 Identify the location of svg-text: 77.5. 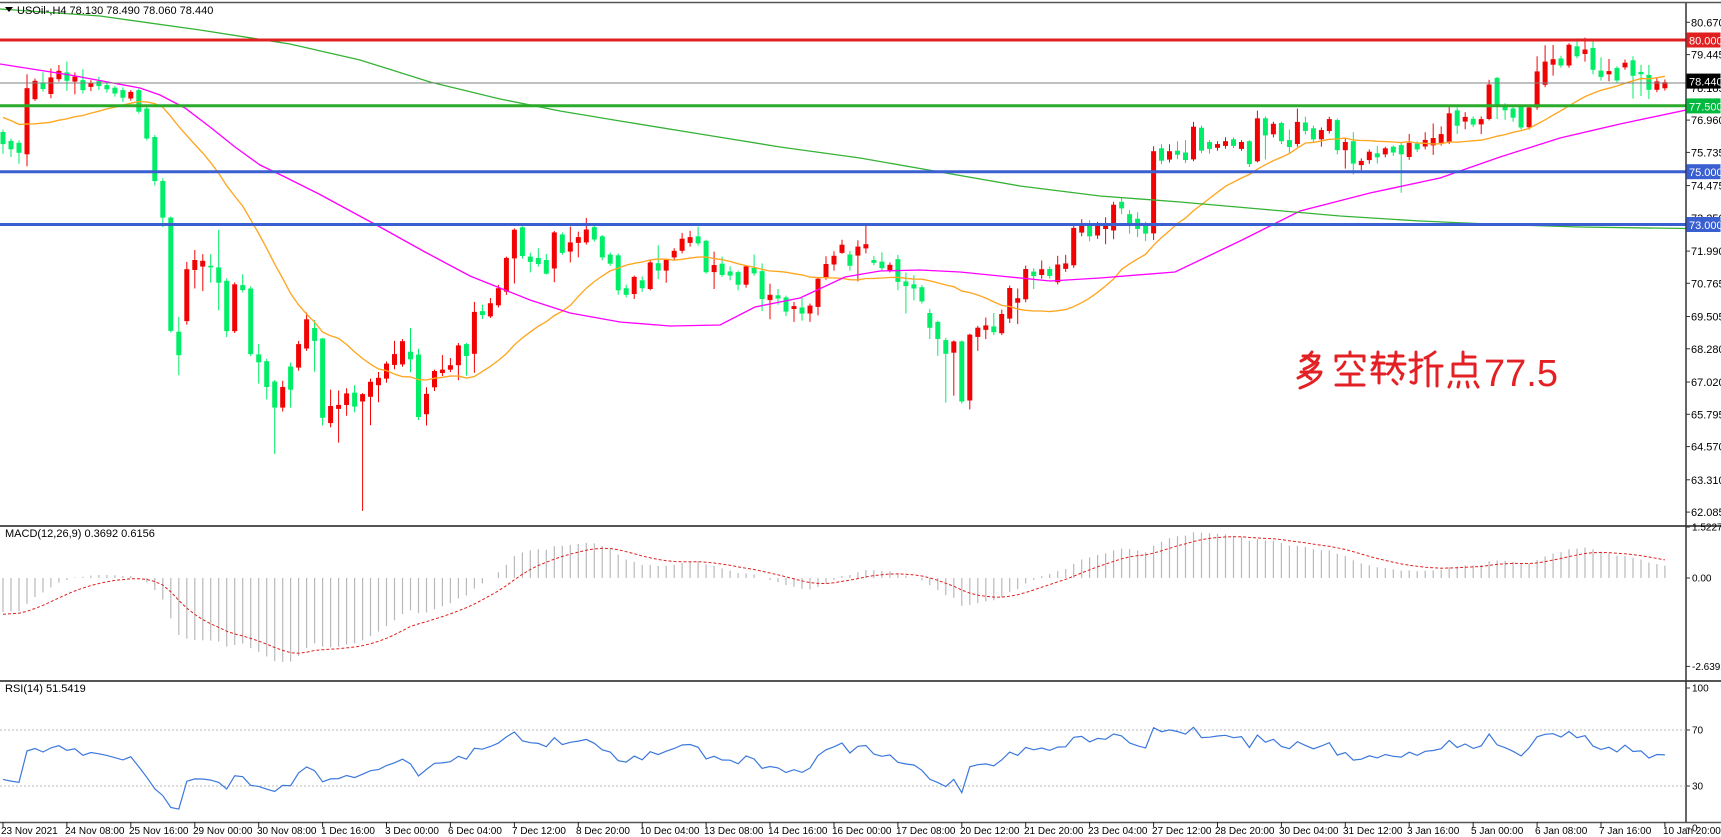
(1521, 374).